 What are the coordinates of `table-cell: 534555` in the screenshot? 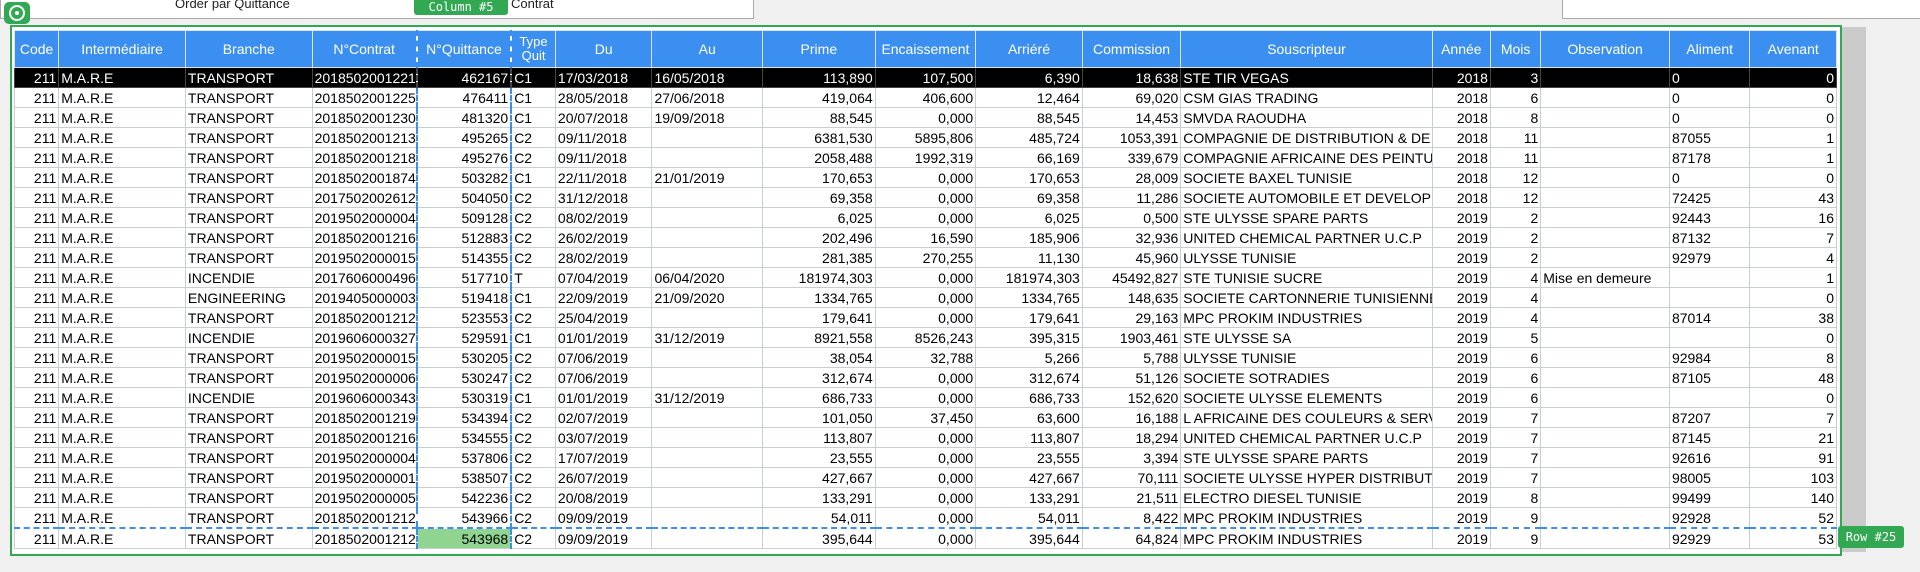 It's located at (464, 437).